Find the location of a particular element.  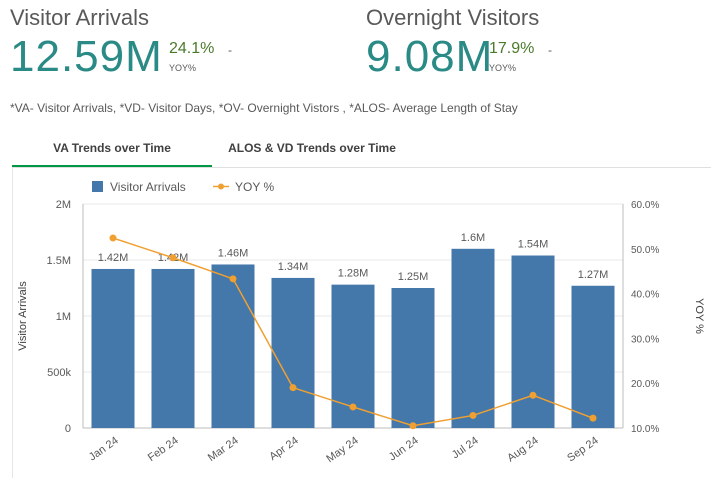

bar-value-label: 1.42M is located at coordinates (113, 258).